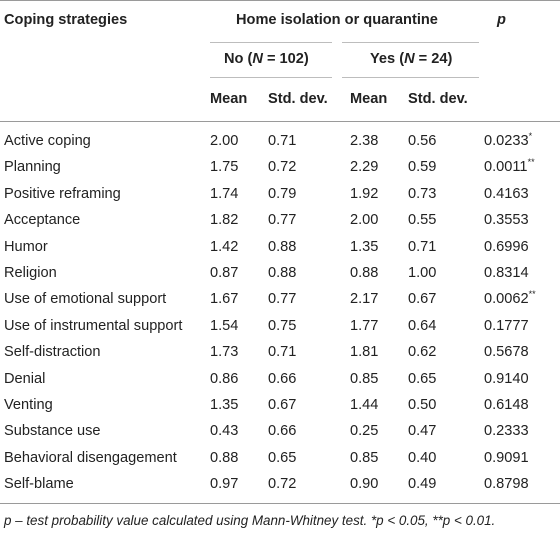 Image resolution: width=560 pixels, height=535 pixels. Describe the element at coordinates (501, 20) in the screenshot. I see `col-header-p: p` at that location.